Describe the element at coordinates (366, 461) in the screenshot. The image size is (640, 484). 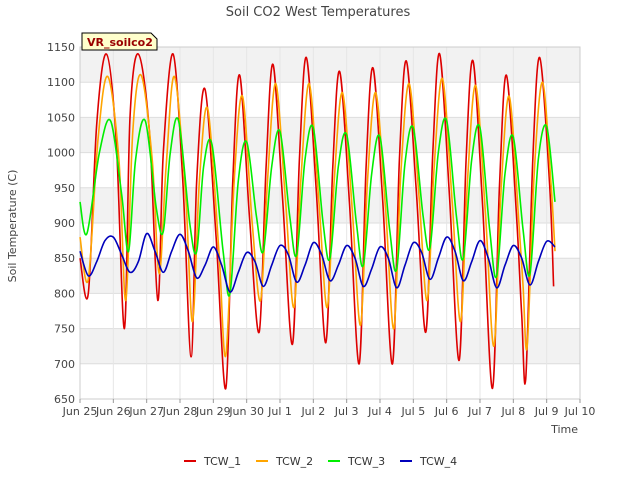
I see `legend-label: TCW_3` at that location.